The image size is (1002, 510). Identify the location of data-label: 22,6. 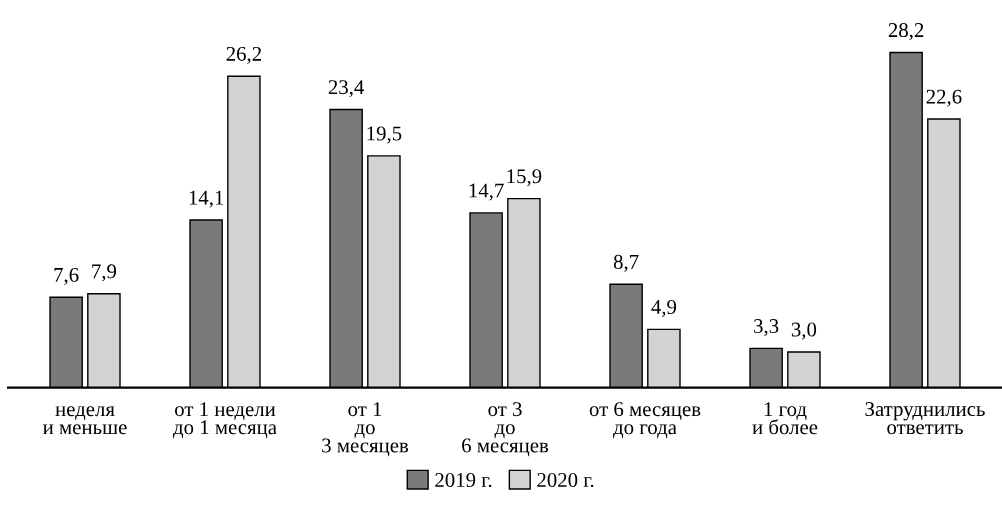
(944, 98).